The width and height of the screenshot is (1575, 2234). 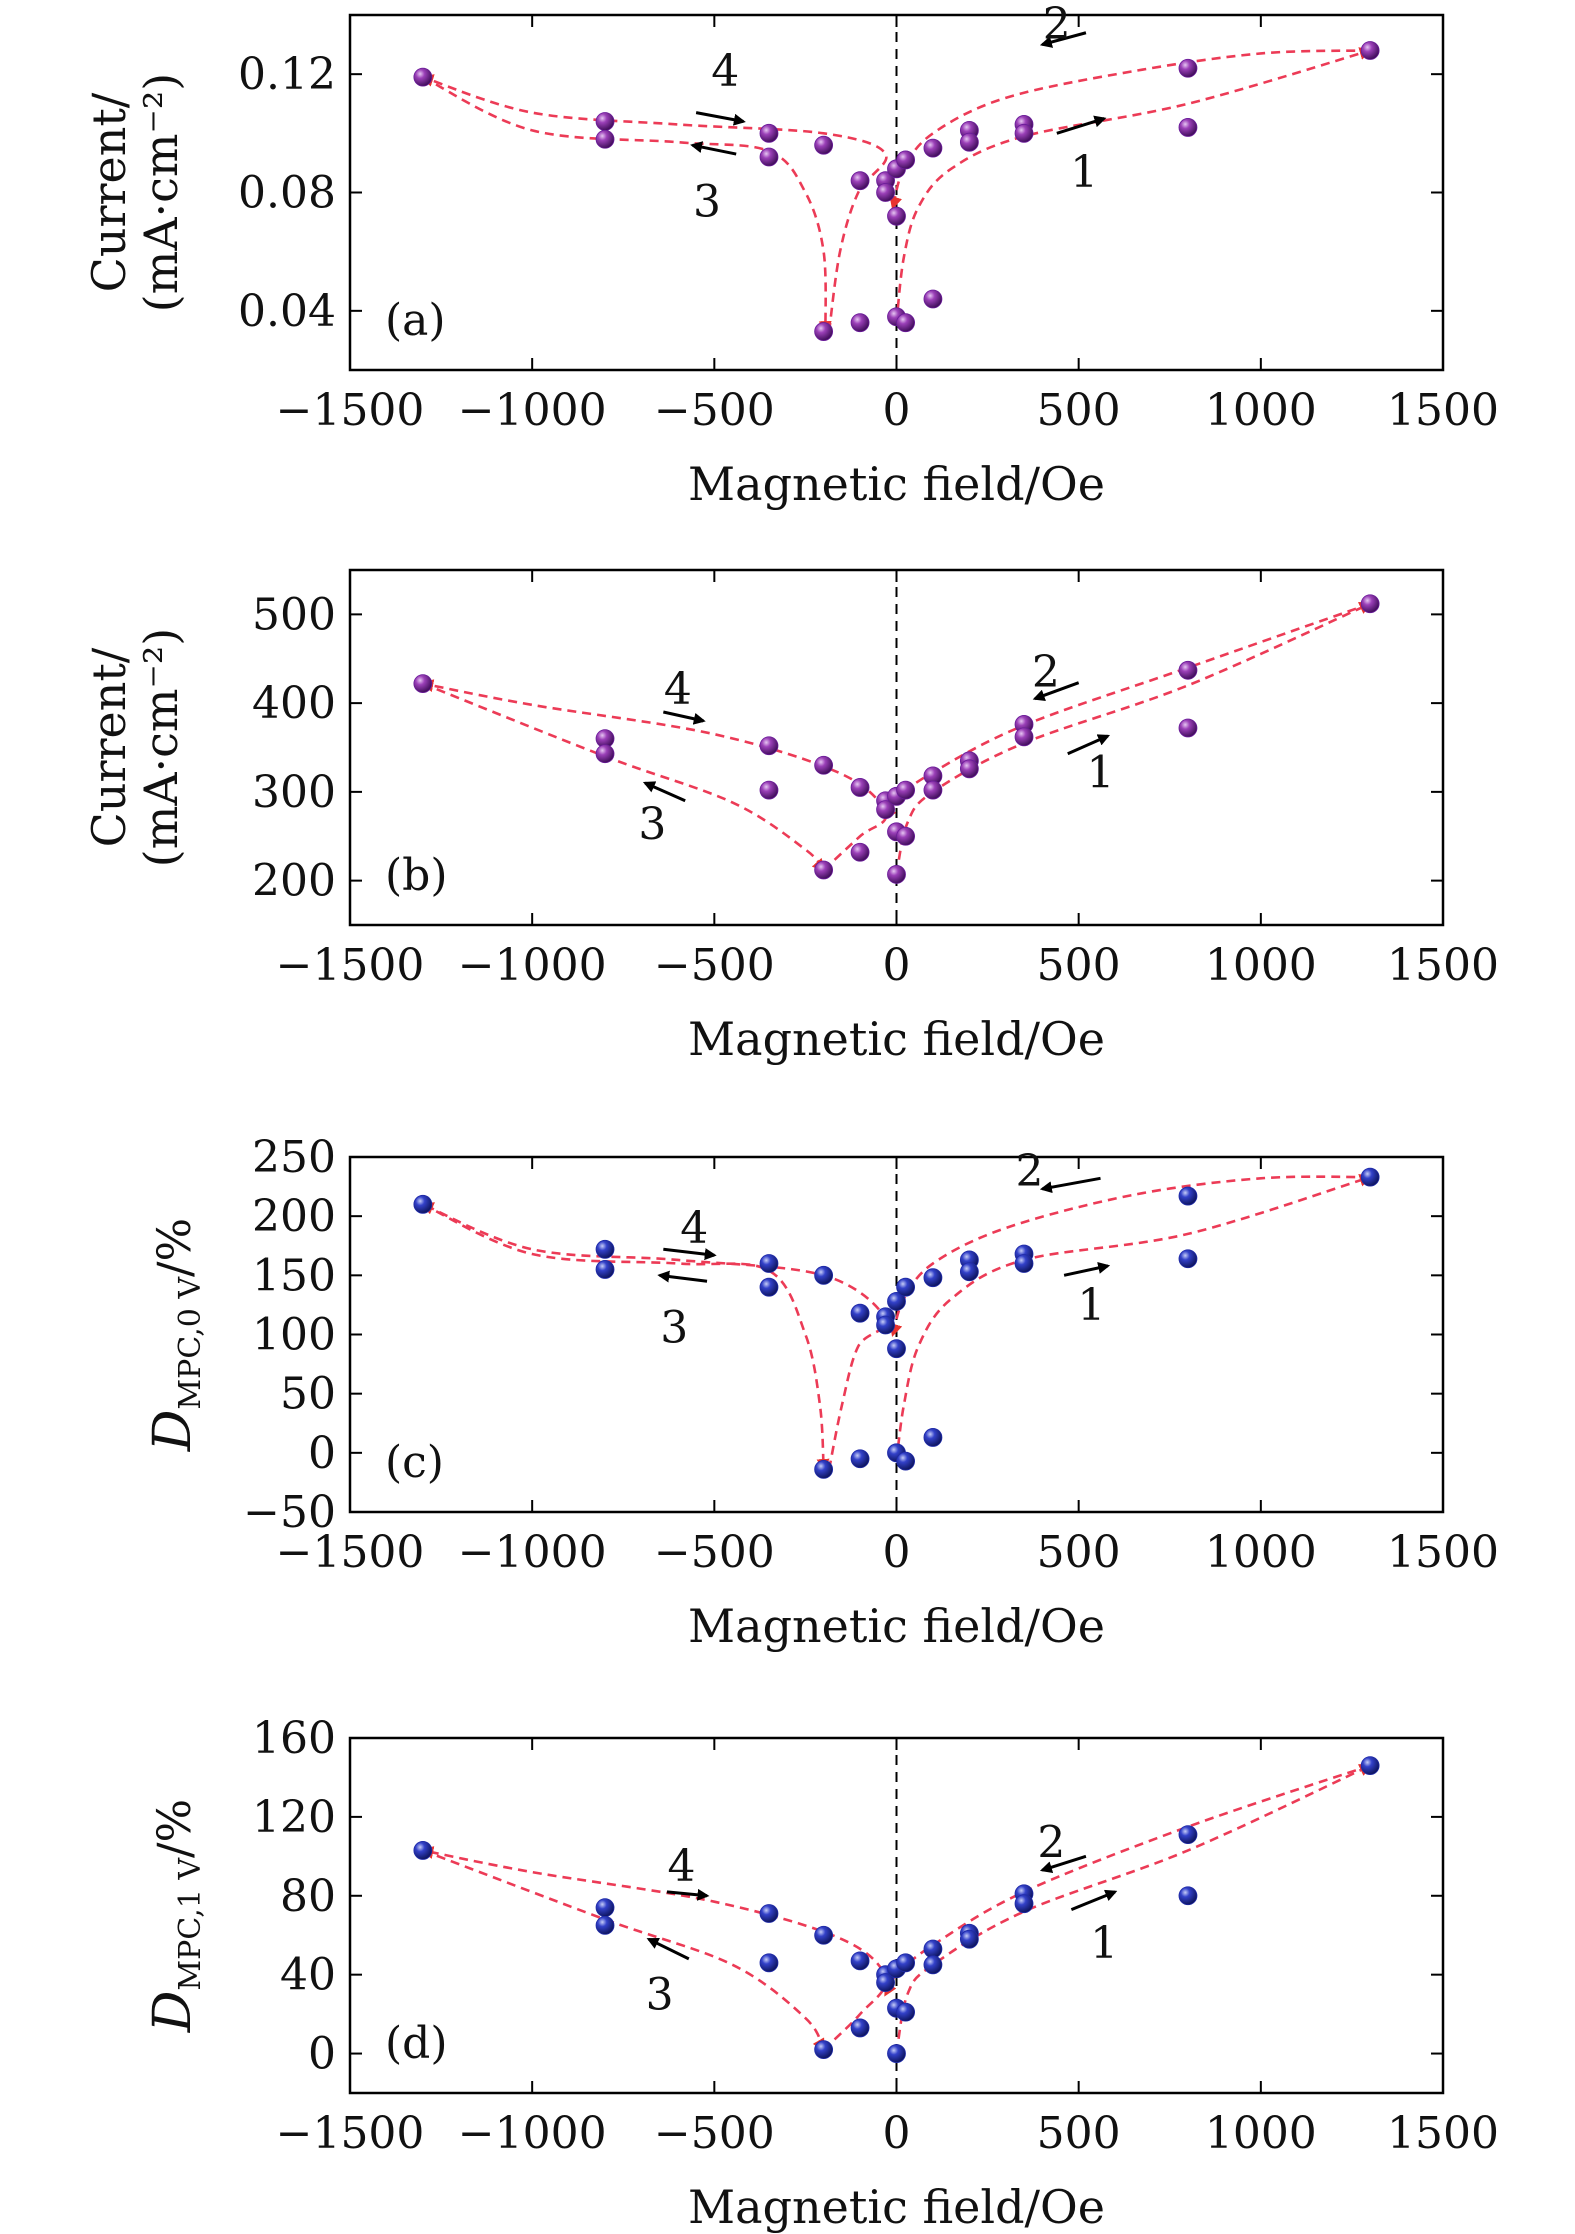 I want to click on y-axis-title: DMPC,0 V/%, so click(x=175, y=1335).